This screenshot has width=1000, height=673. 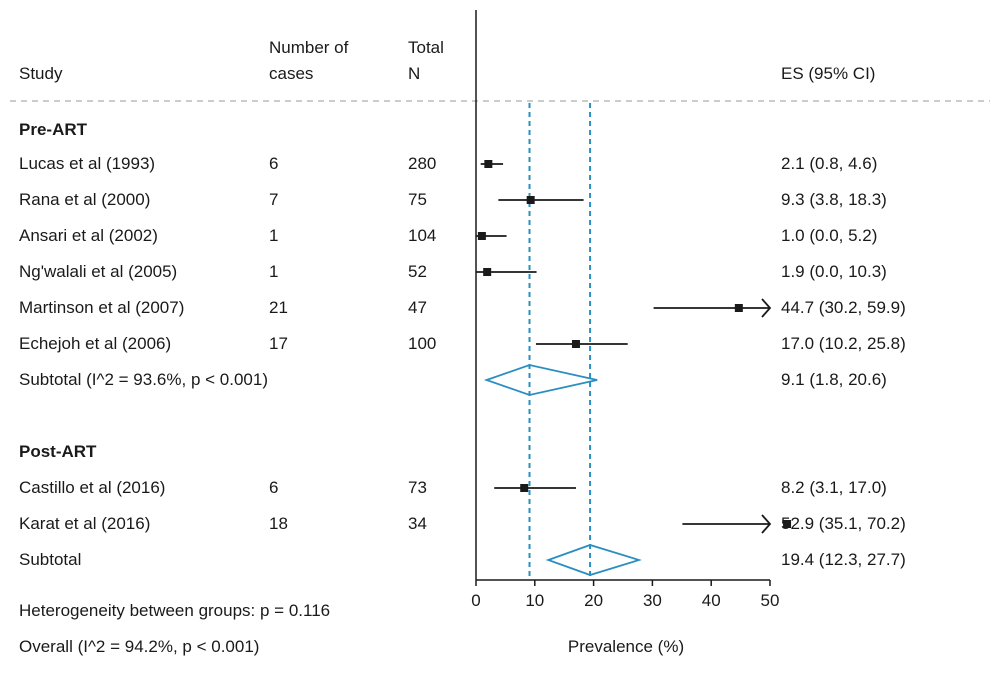 What do you see at coordinates (422, 343) in the screenshot?
I see `study-total-n: 100` at bounding box center [422, 343].